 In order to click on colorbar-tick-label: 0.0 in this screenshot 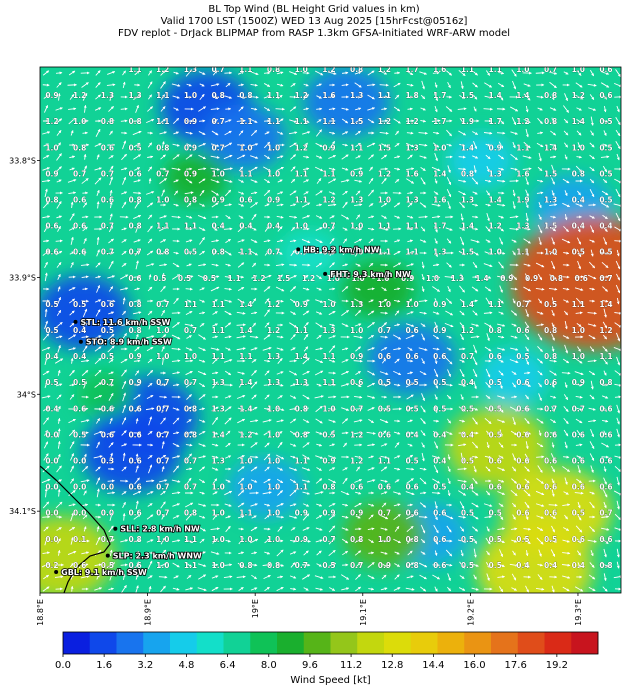, I will do `click(63, 665)`.